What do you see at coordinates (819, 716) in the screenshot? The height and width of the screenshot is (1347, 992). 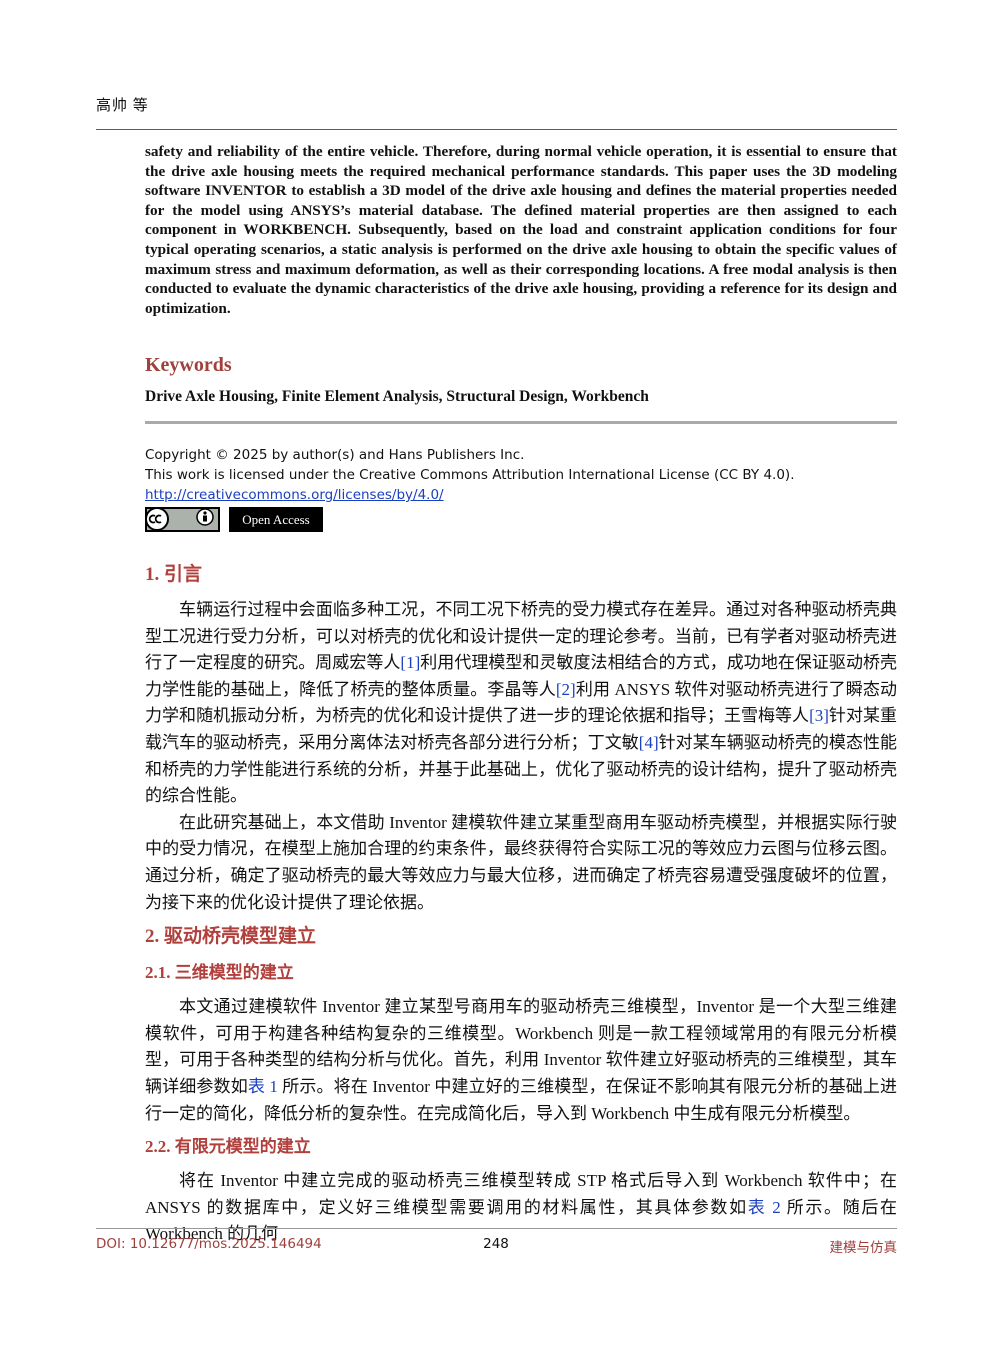 I see `reference-link: [3]` at bounding box center [819, 716].